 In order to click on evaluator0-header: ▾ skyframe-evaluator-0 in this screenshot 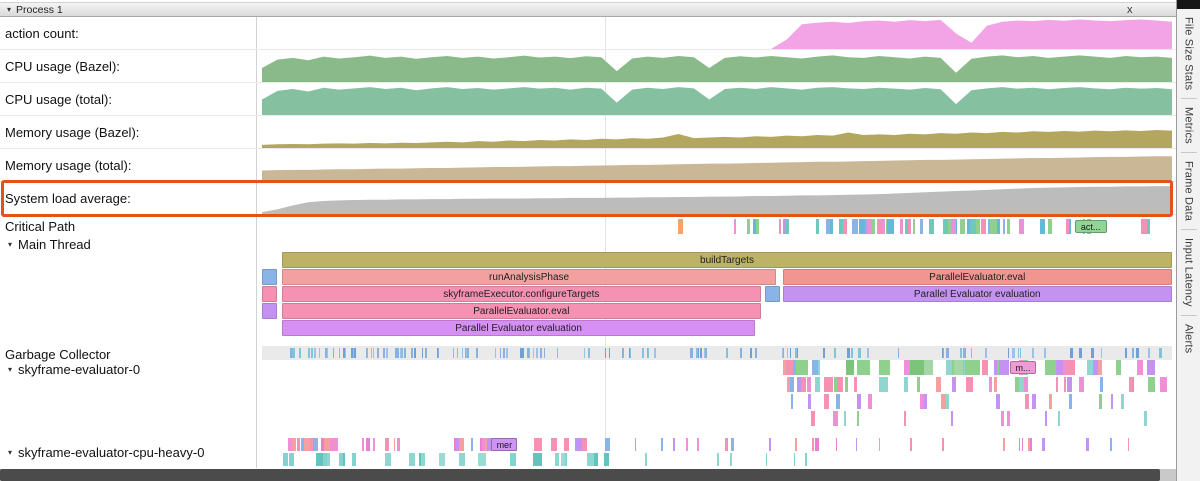, I will do `click(74, 369)`.